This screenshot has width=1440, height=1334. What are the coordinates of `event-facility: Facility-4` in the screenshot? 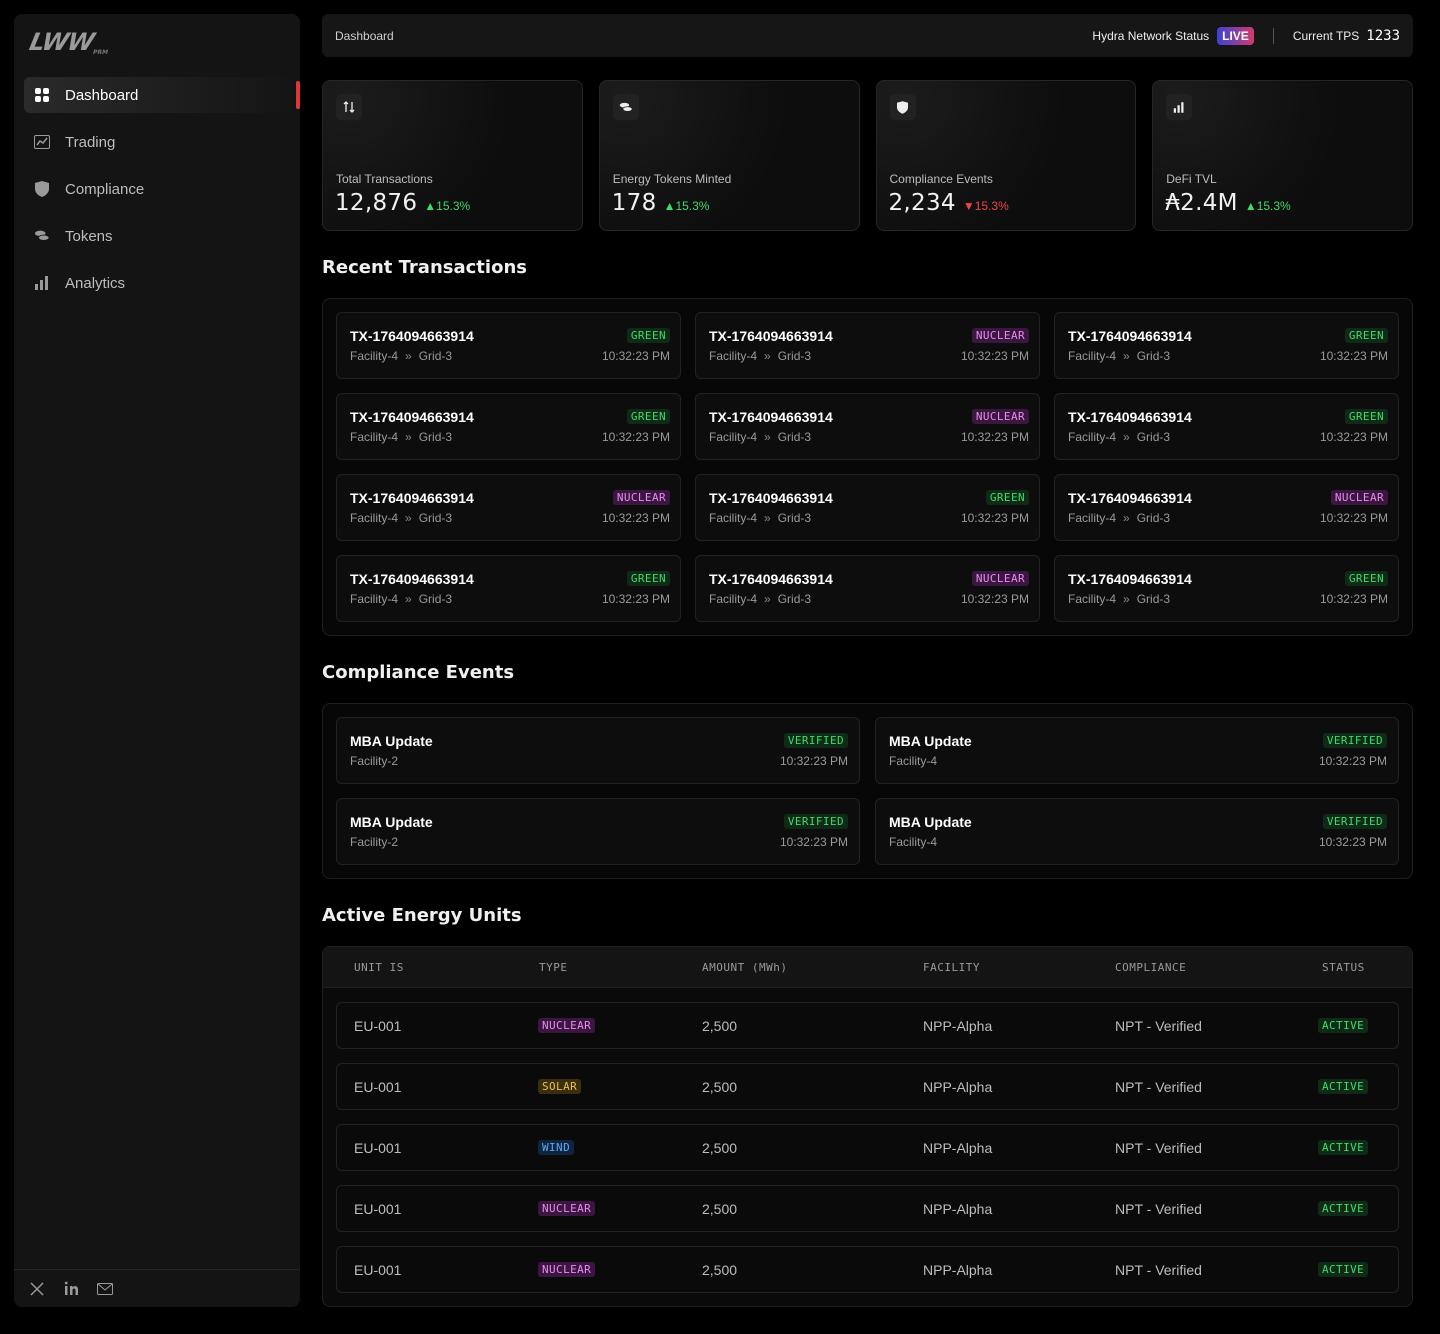 It's located at (913, 842).